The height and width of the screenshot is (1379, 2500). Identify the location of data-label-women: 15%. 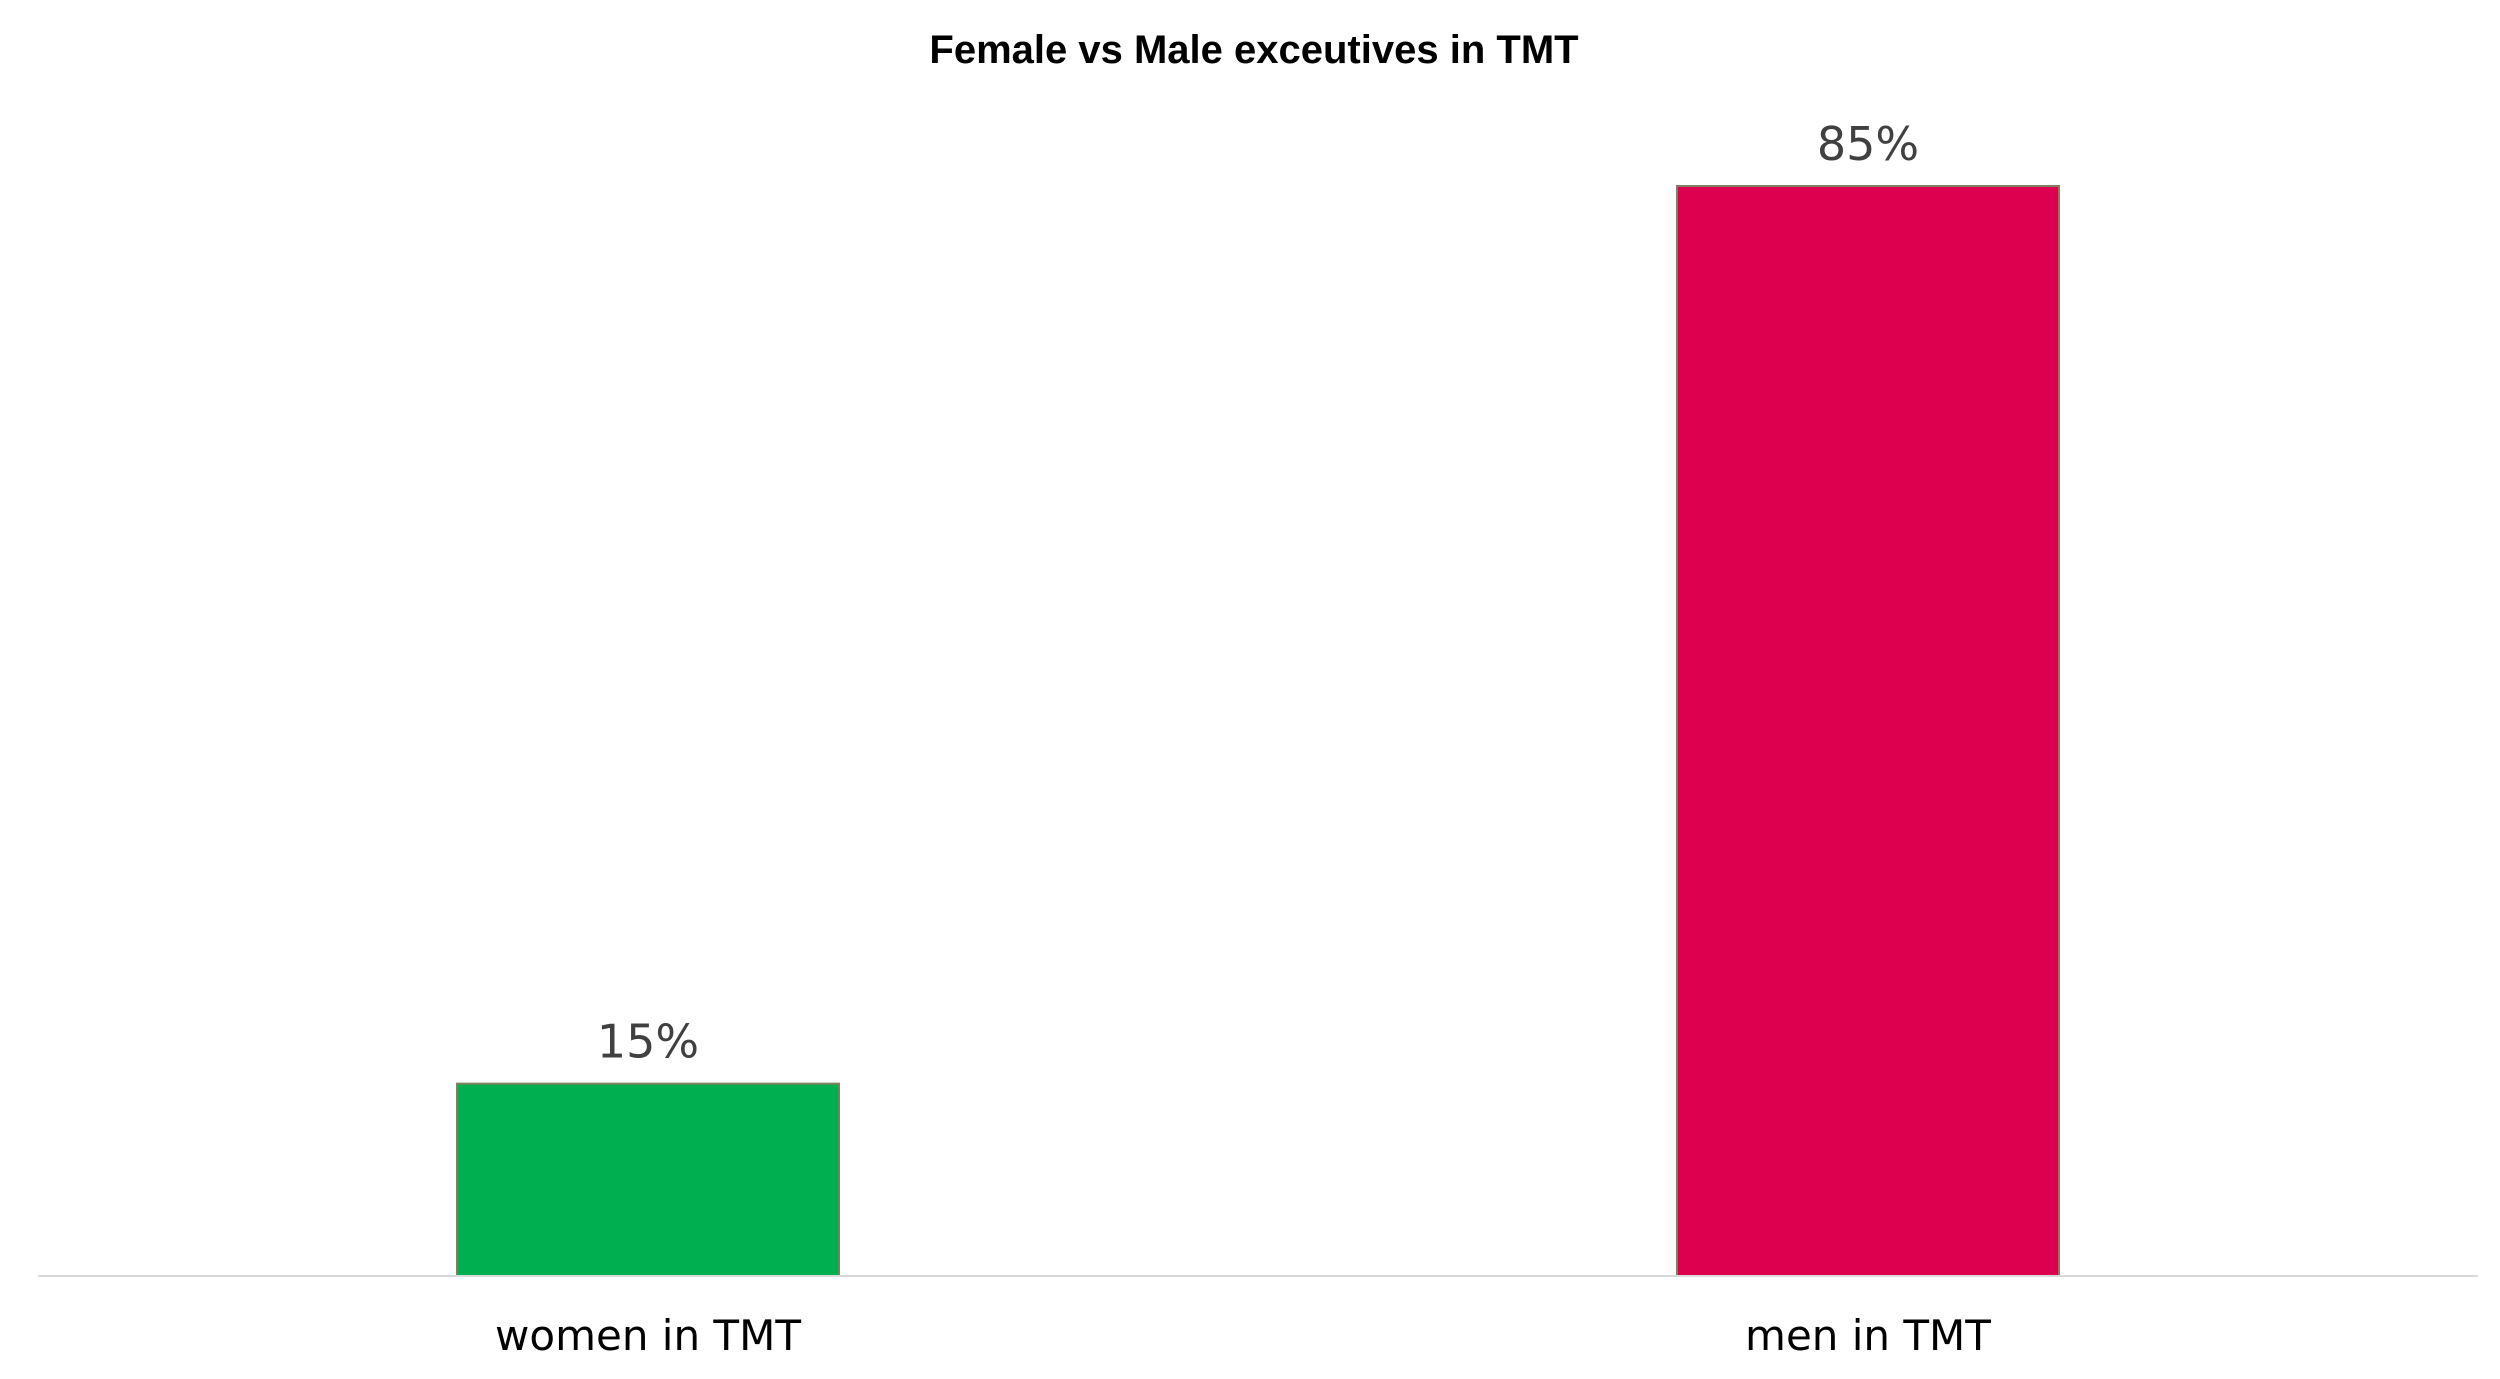
(648, 1042).